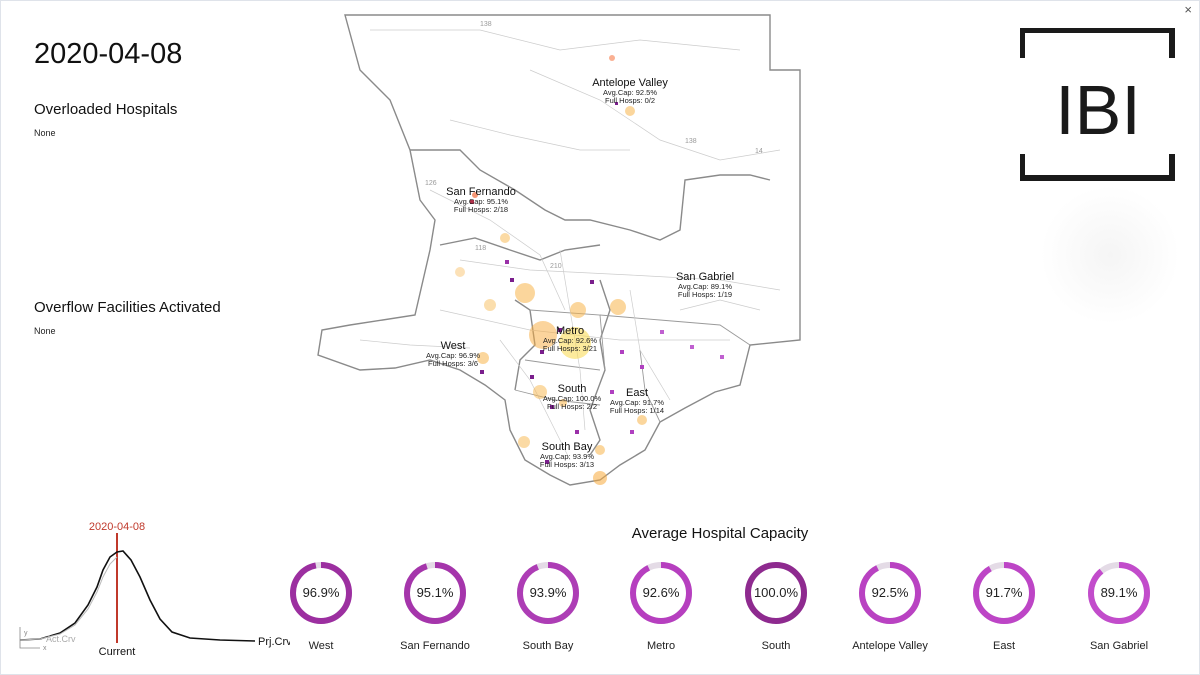 The width and height of the screenshot is (1200, 675). Describe the element at coordinates (594, 145) in the screenshot. I see `highway-labels: 138 138 14 126 118 210` at that location.